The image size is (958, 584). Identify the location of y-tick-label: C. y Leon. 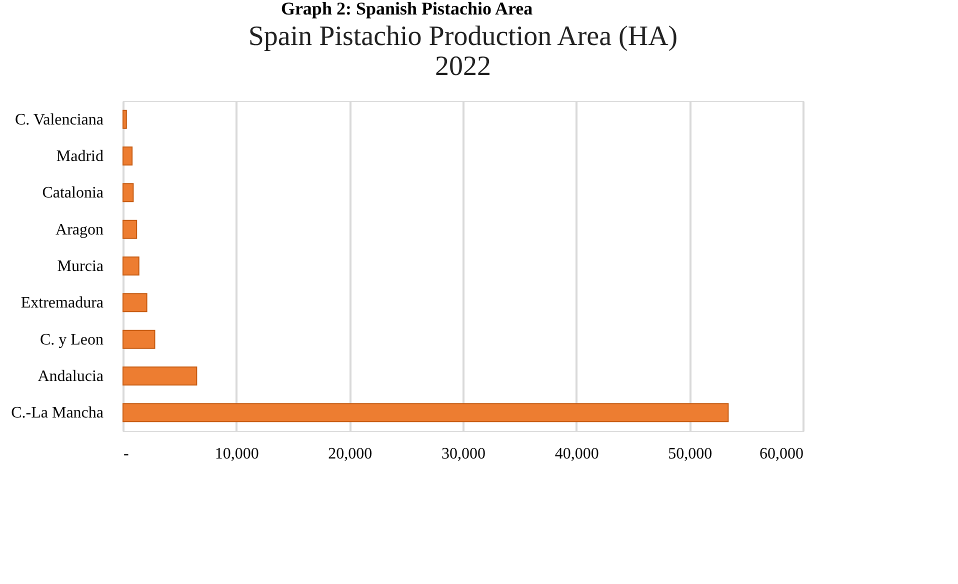
(72, 339).